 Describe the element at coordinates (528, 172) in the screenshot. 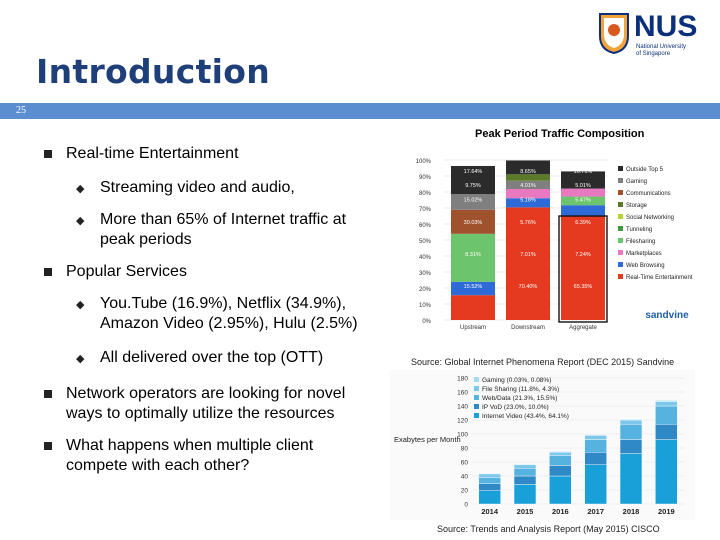

I see `data-label: 8.65%` at that location.